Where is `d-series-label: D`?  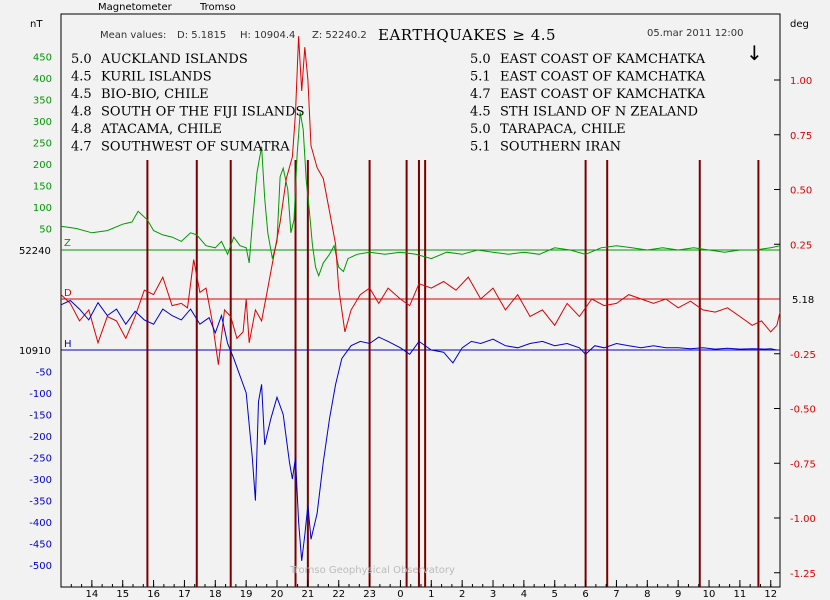
d-series-label: D is located at coordinates (68, 293).